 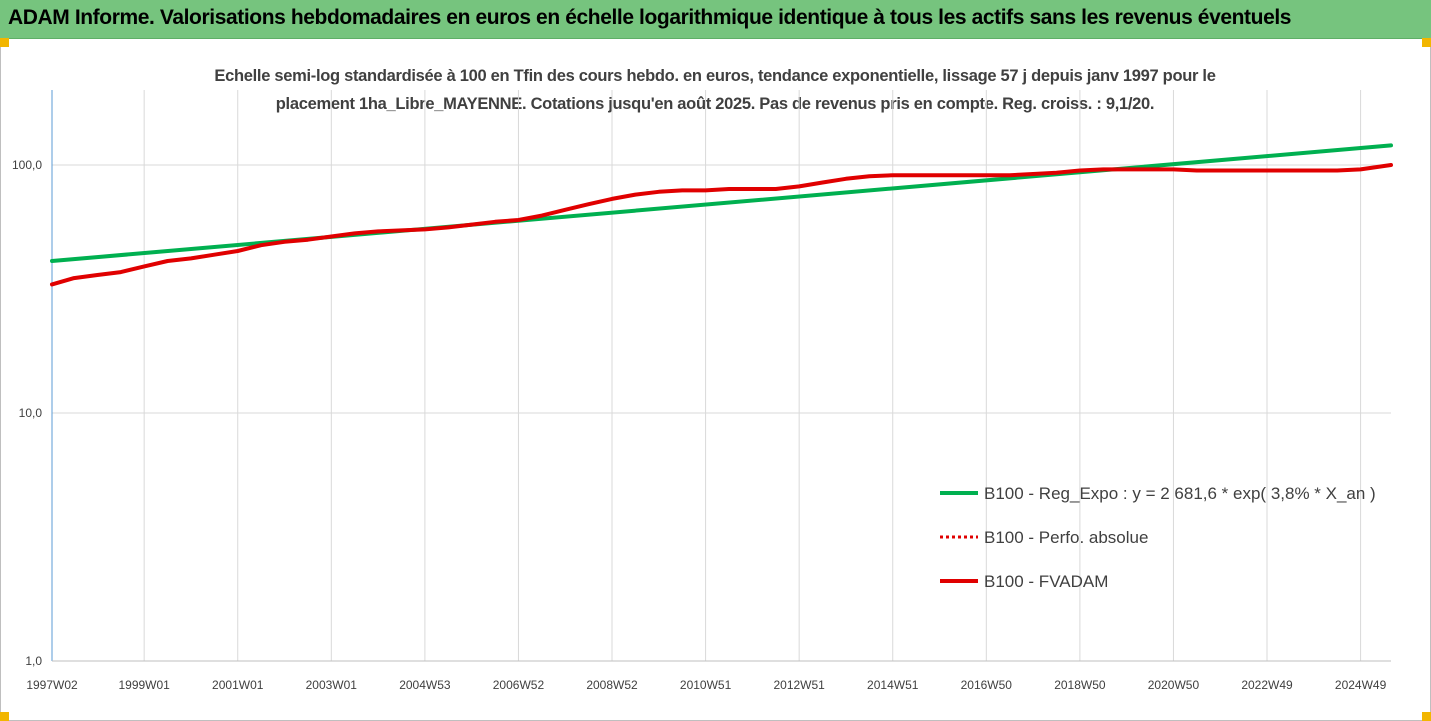 I want to click on corner-marker-bottom-right, so click(x=1426, y=716).